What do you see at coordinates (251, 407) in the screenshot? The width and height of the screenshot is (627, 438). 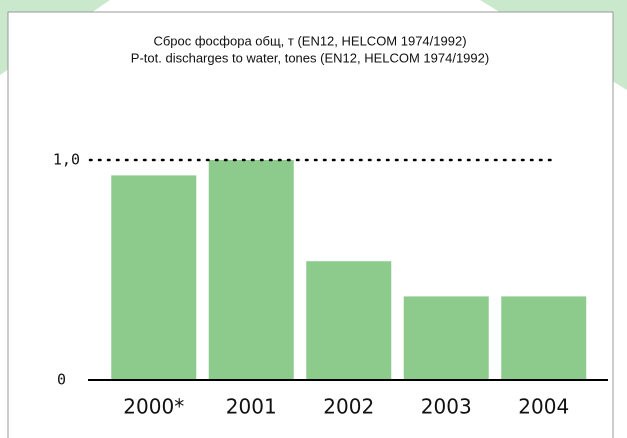 I see `x-tick-label: 2001` at bounding box center [251, 407].